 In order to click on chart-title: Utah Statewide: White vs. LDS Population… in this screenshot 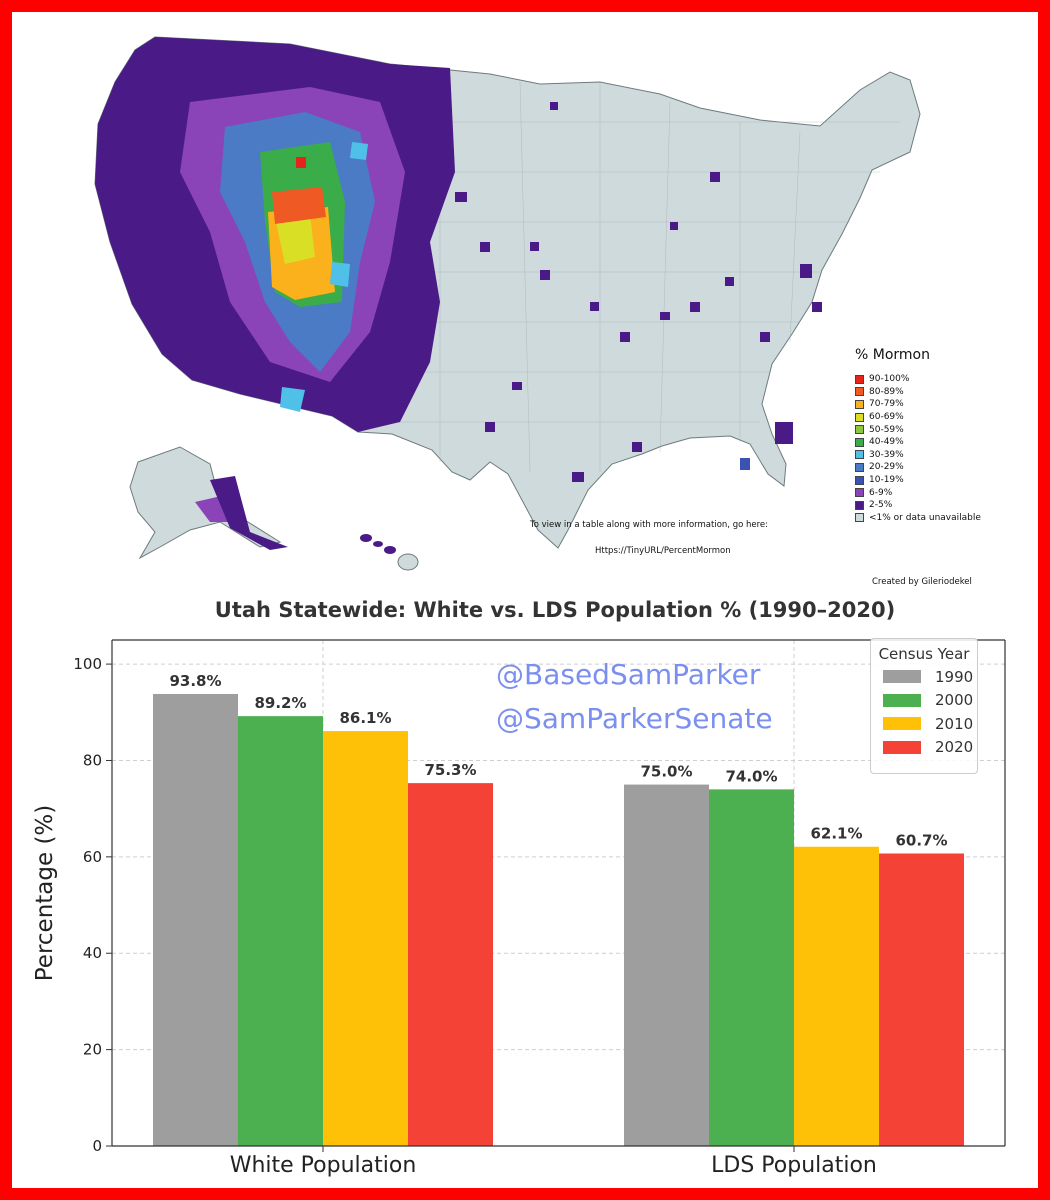, I will do `click(555, 610)`.